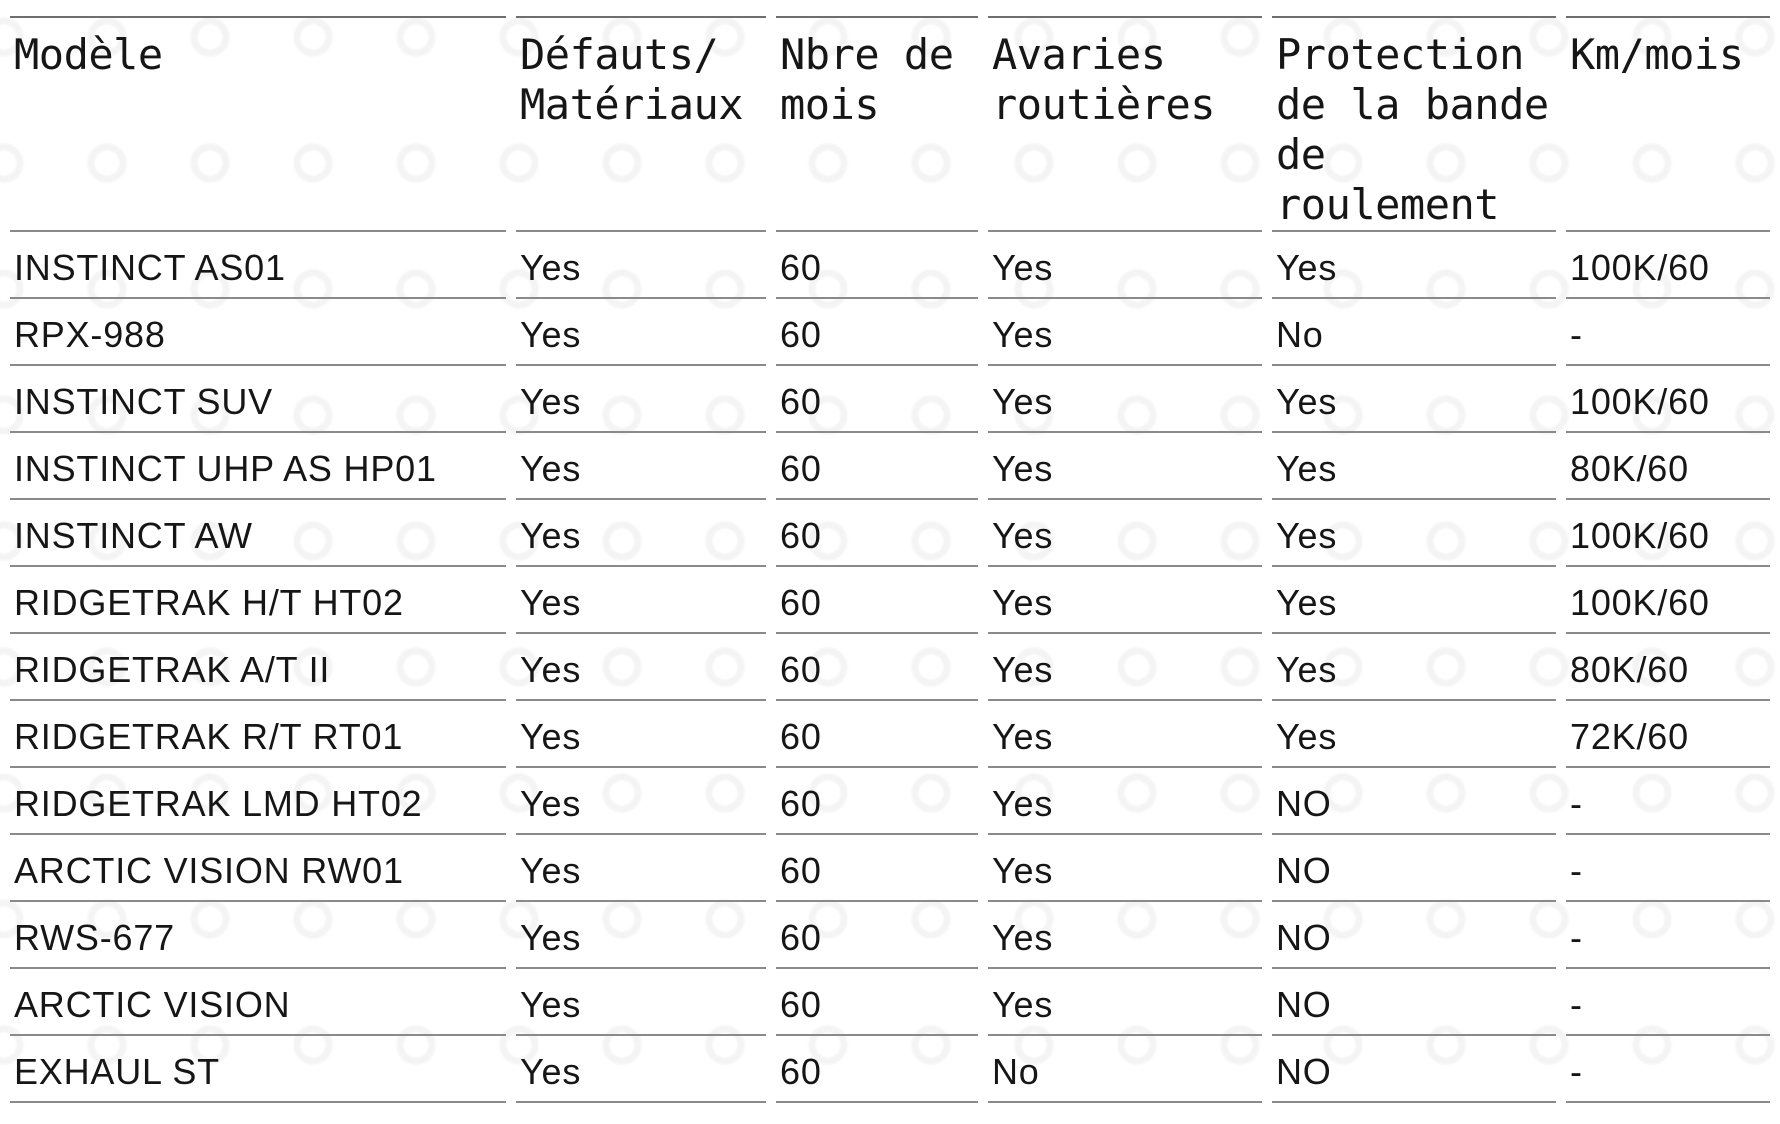  I want to click on cell-model: RIDGETRAK A/T II, so click(258, 667).